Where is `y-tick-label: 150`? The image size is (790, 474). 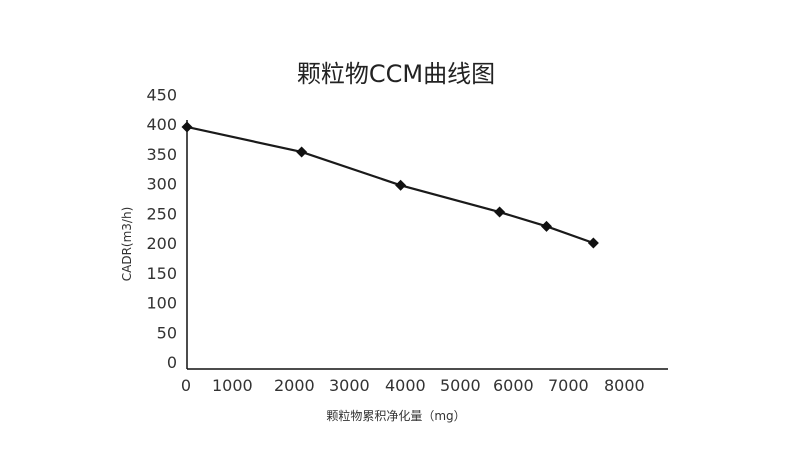 y-tick-label: 150 is located at coordinates (161, 273).